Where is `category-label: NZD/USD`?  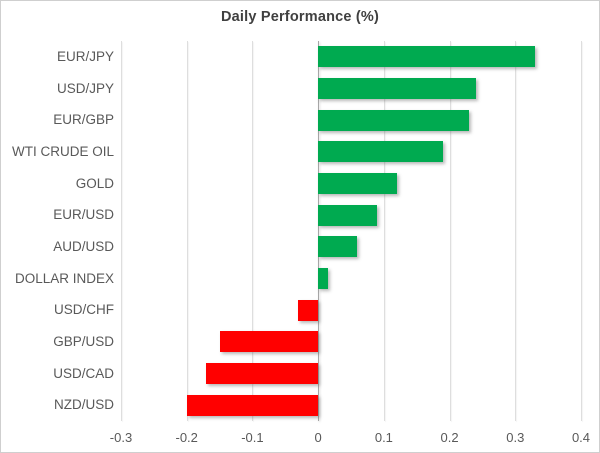
category-label: NZD/USD is located at coordinates (84, 405).